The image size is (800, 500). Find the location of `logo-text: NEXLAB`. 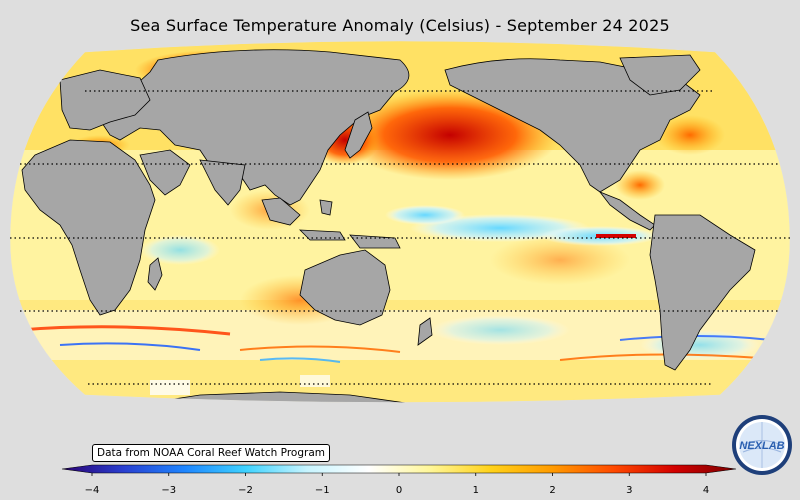

logo-text: NEXLAB is located at coordinates (761, 446).